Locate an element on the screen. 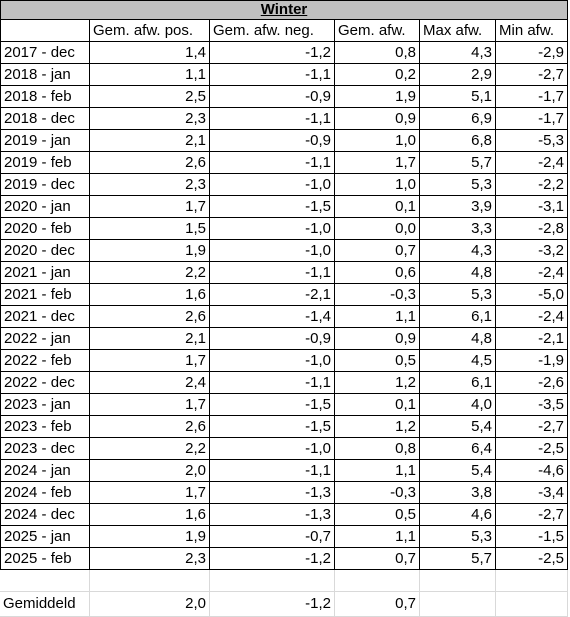 This screenshot has height=617, width=570. period-cell: 2024 - feb is located at coordinates (45, 493).